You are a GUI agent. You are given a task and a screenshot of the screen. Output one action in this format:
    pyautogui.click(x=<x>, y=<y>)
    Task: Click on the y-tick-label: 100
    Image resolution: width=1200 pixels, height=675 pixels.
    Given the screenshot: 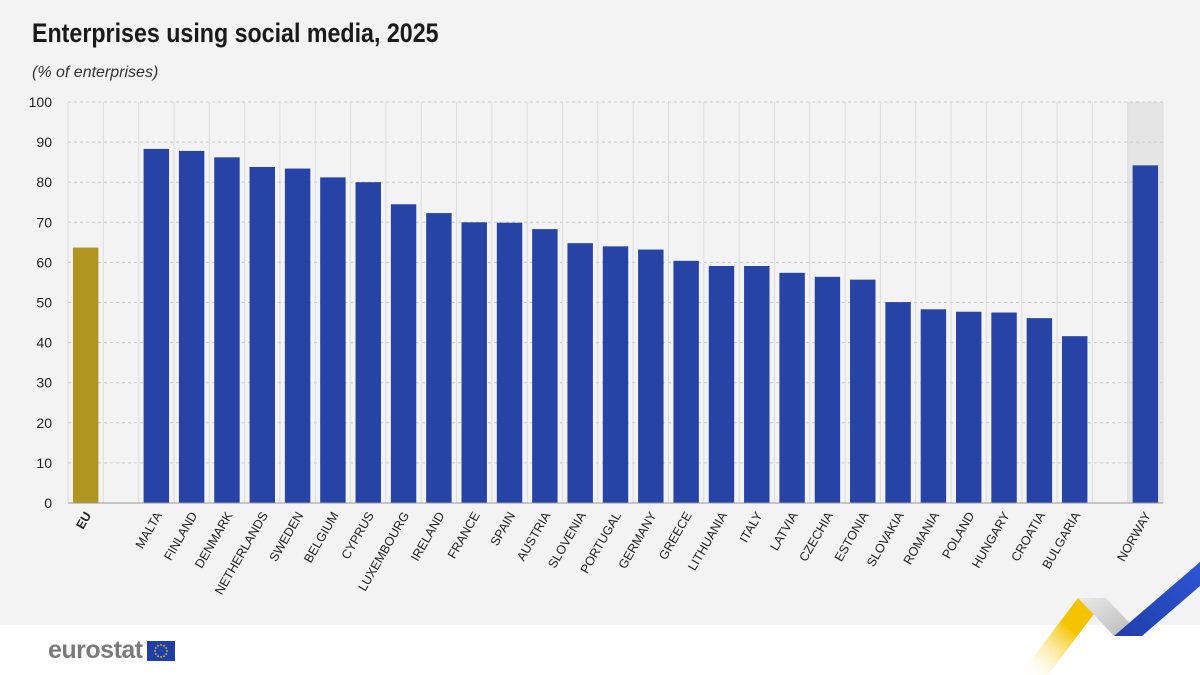 What is the action you would take?
    pyautogui.click(x=41, y=102)
    